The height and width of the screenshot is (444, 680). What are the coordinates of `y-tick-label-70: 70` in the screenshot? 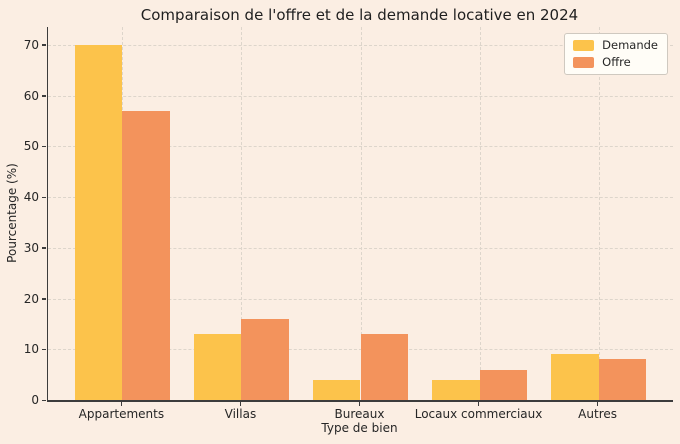 It's located at (31, 44).